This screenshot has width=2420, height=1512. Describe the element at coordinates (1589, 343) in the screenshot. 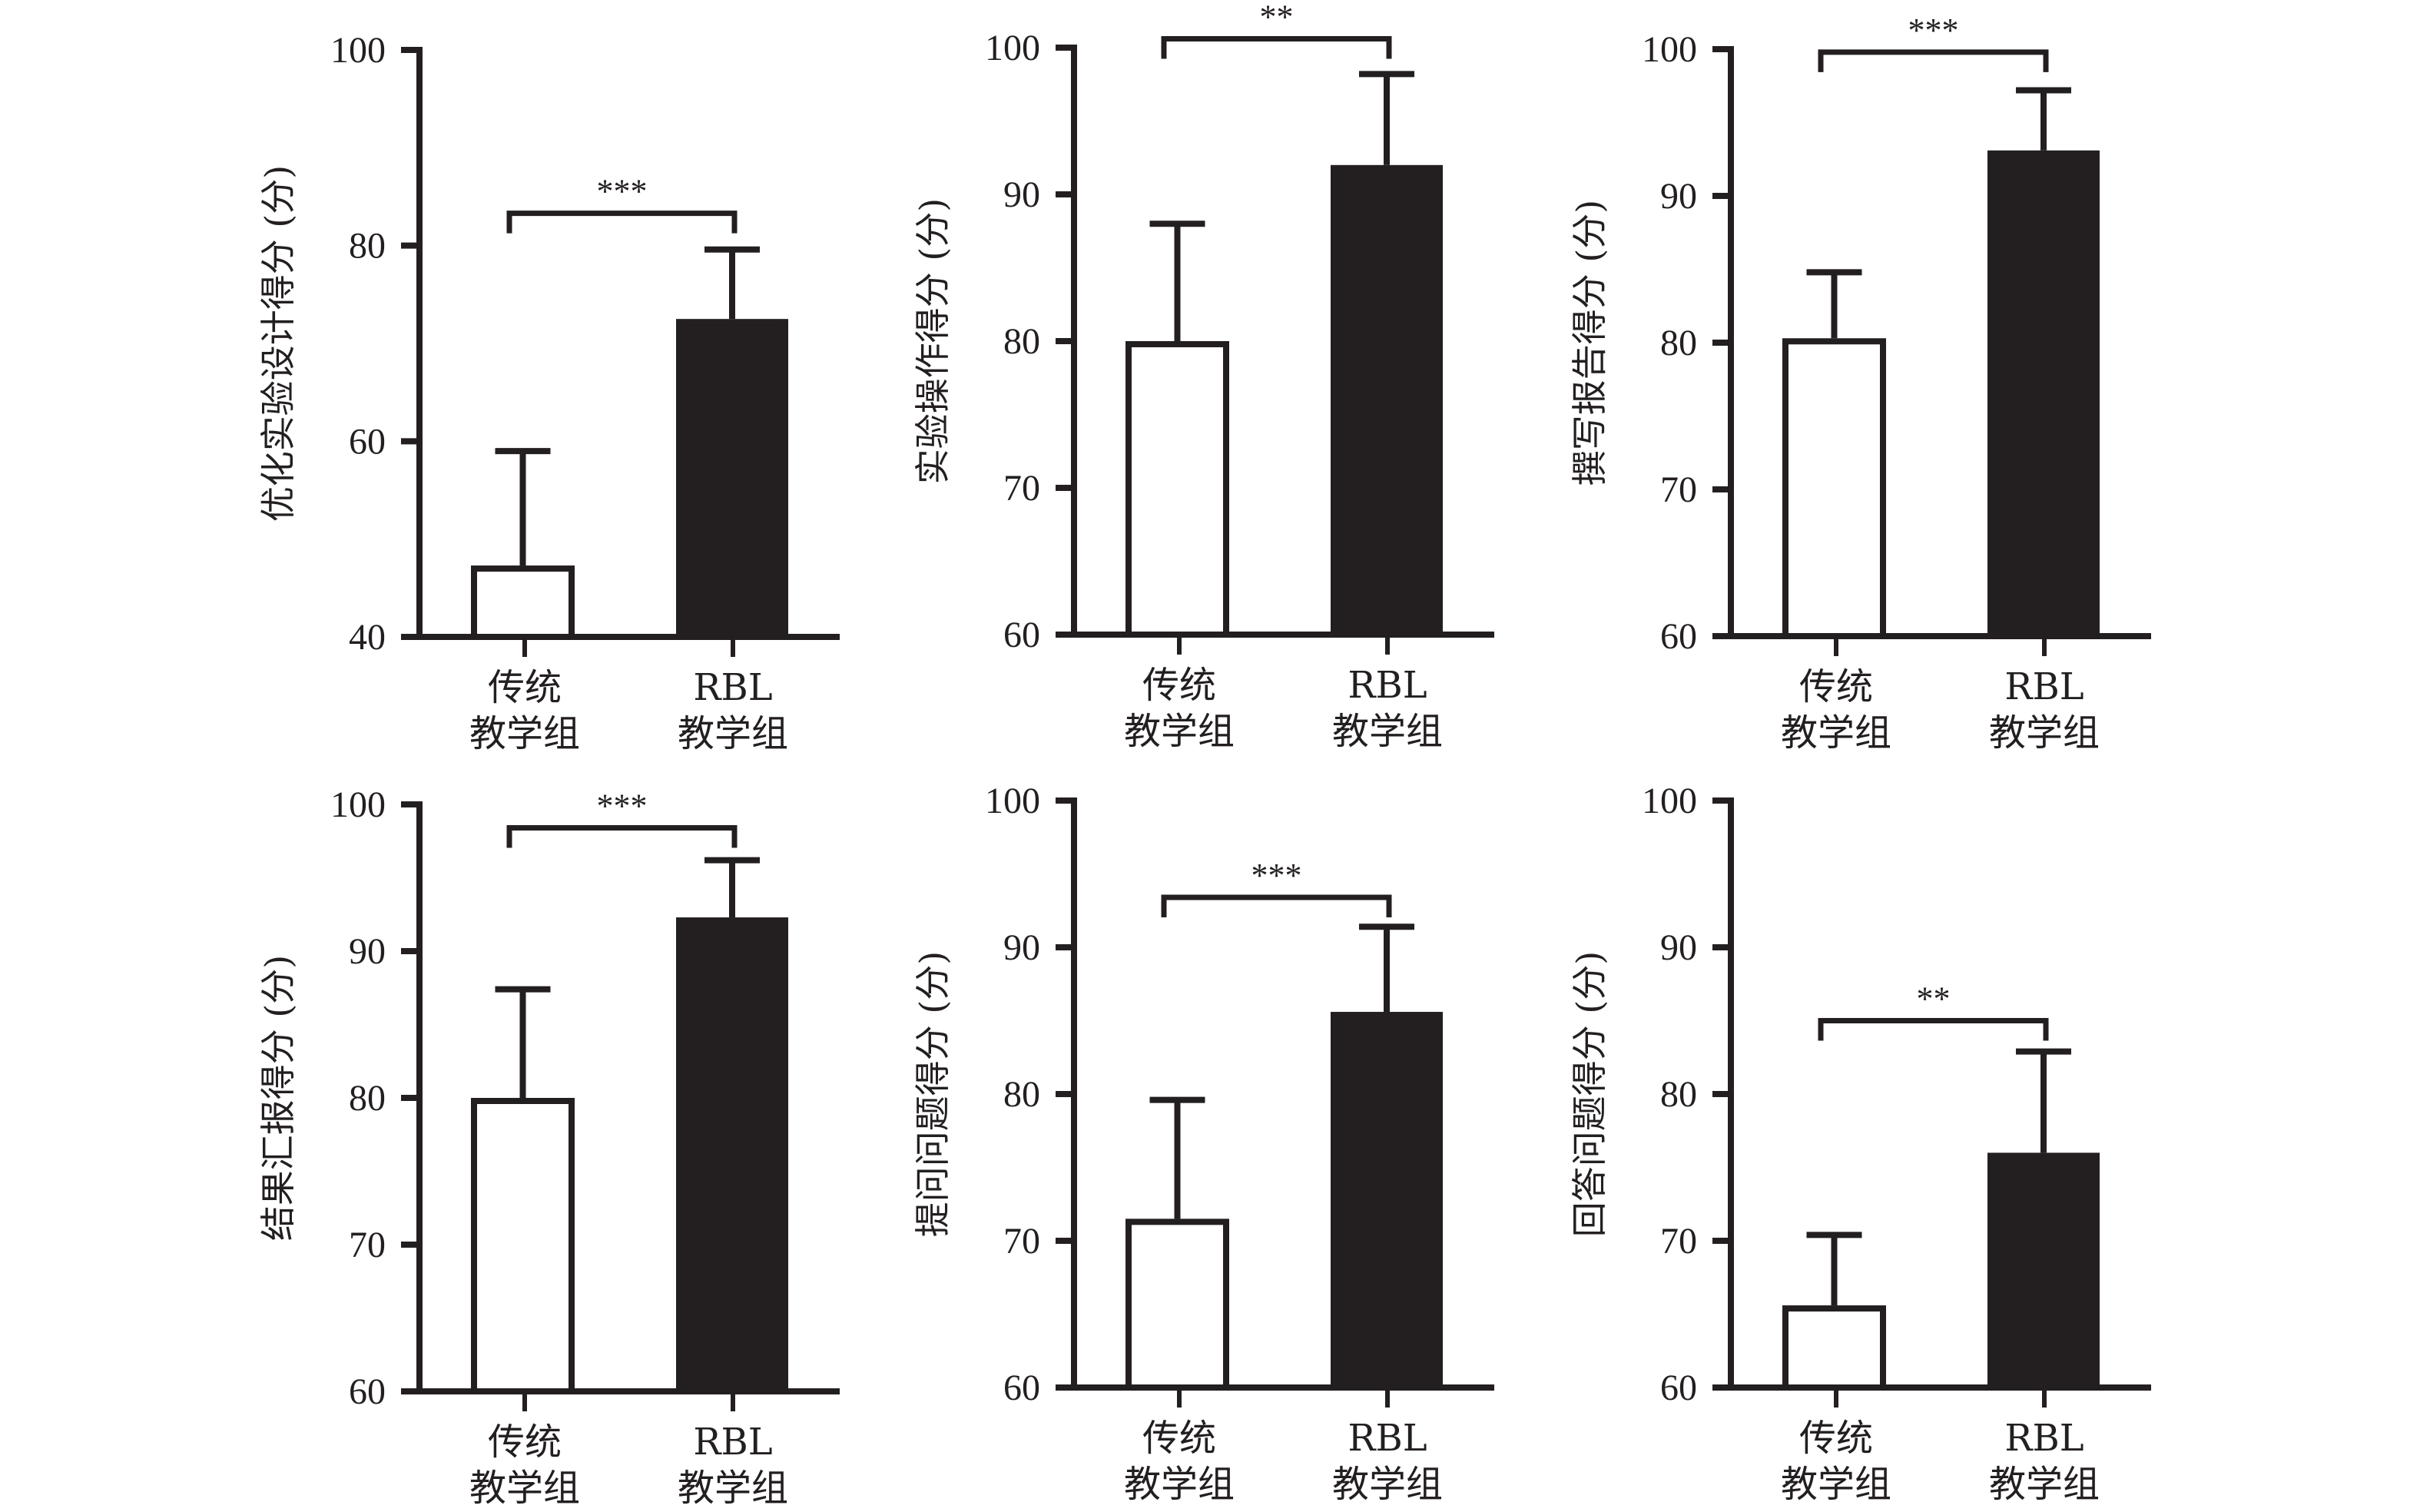

I see `y-axis-label: 撰写报告得分 (分)` at that location.